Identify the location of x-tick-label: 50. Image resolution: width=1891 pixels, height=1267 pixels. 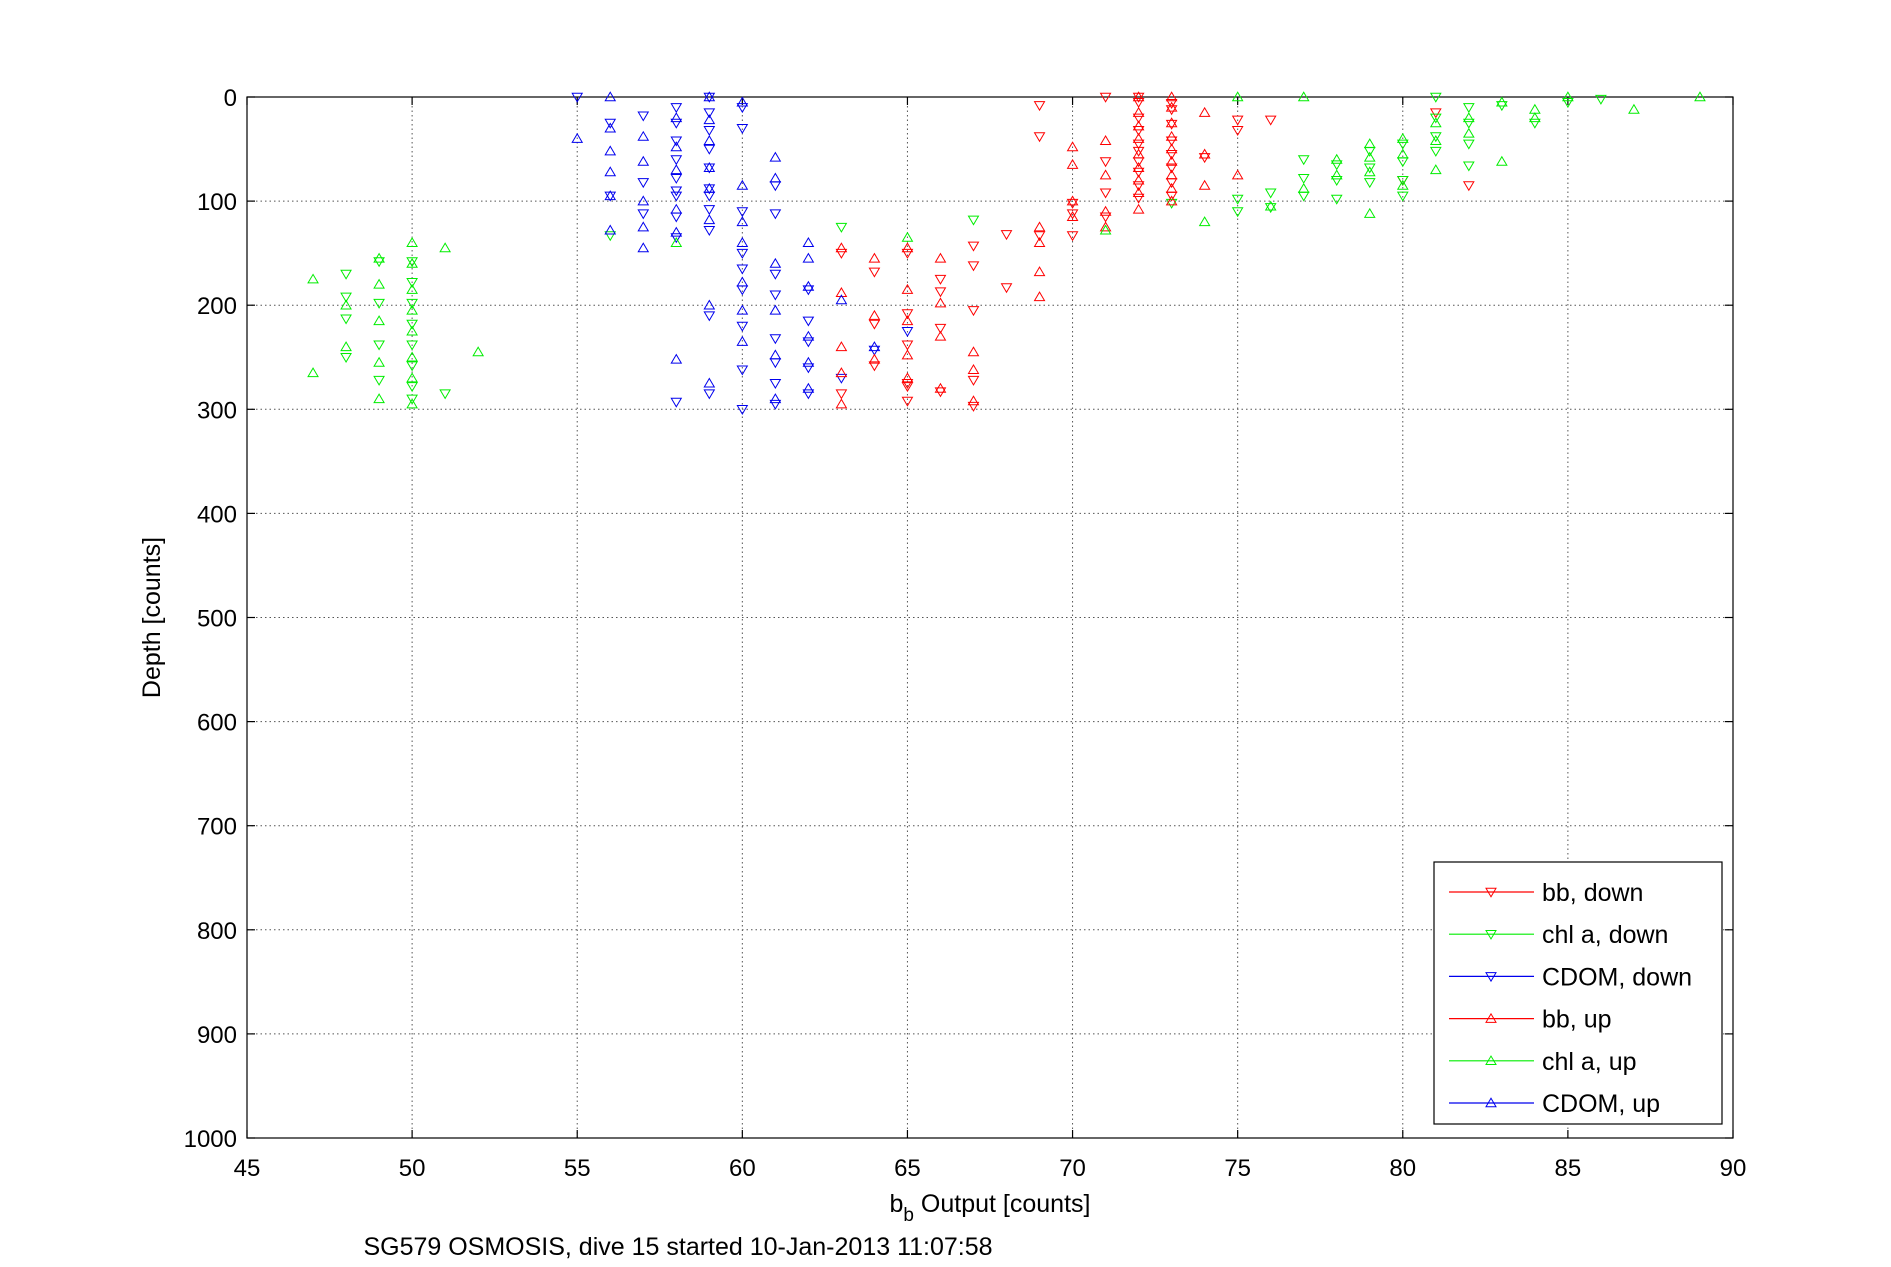
(412, 1168).